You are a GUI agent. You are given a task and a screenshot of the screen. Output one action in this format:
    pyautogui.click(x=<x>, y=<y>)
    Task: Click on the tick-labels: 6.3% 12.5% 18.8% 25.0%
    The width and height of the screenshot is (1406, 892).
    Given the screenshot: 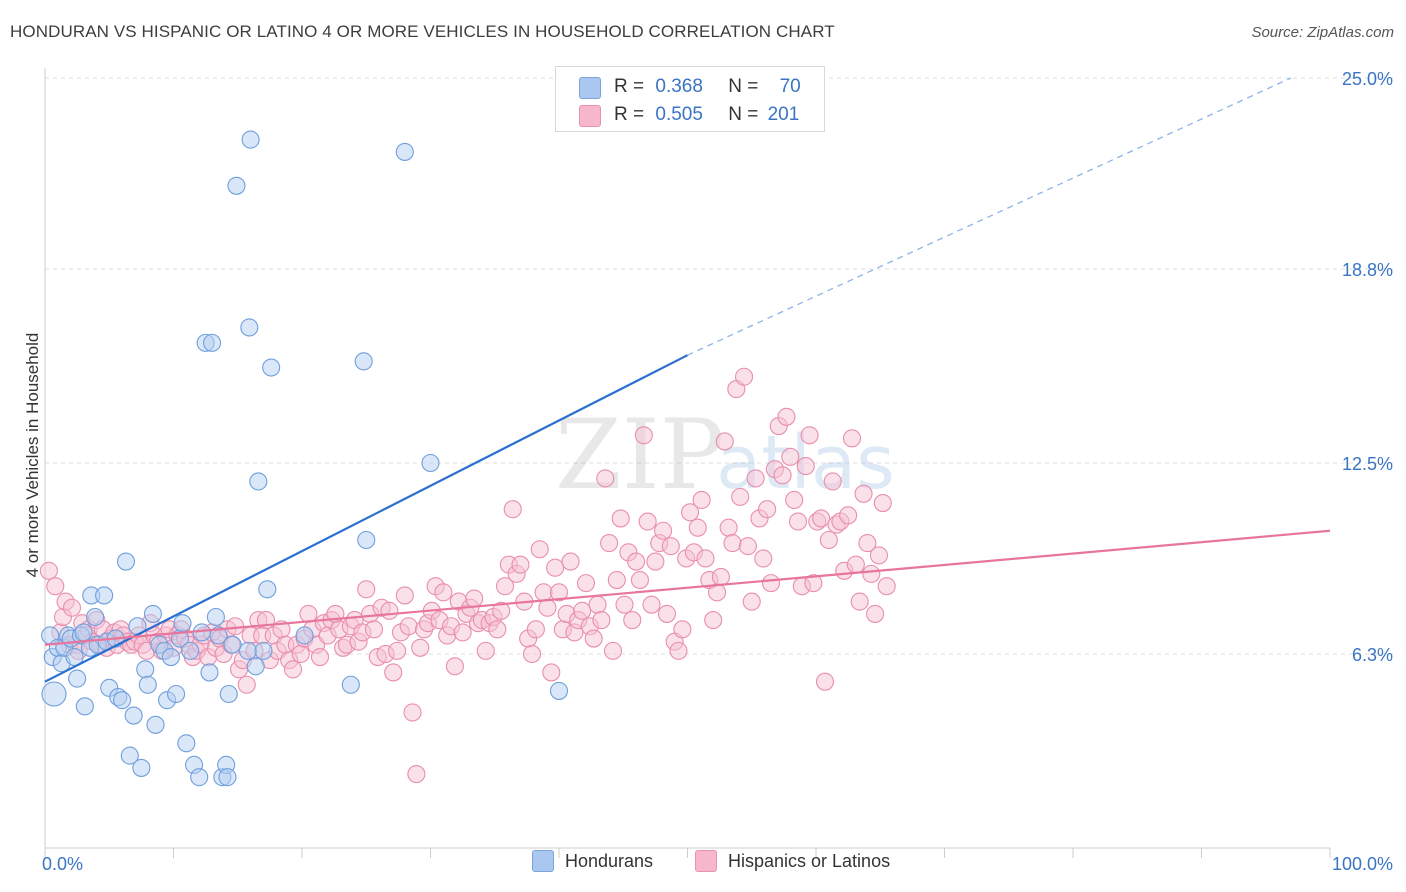 What is the action you would take?
    pyautogui.click(x=1367, y=367)
    